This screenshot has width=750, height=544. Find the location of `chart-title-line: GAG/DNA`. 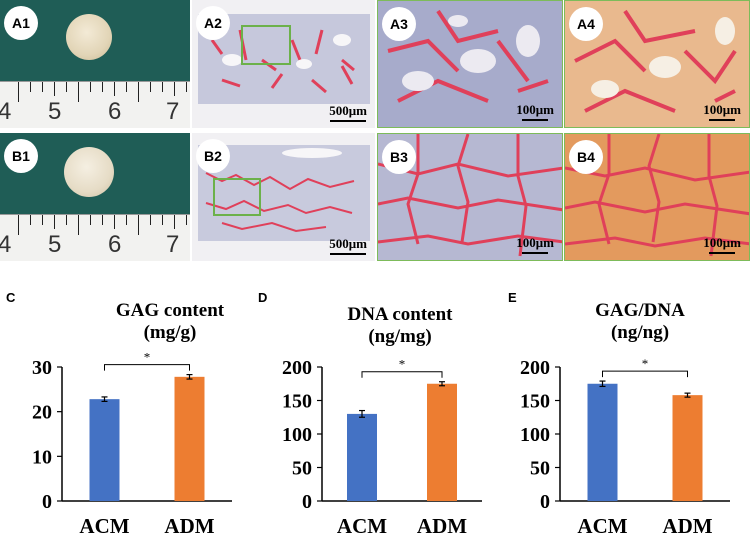

chart-title-line: GAG/DNA is located at coordinates (640, 310).